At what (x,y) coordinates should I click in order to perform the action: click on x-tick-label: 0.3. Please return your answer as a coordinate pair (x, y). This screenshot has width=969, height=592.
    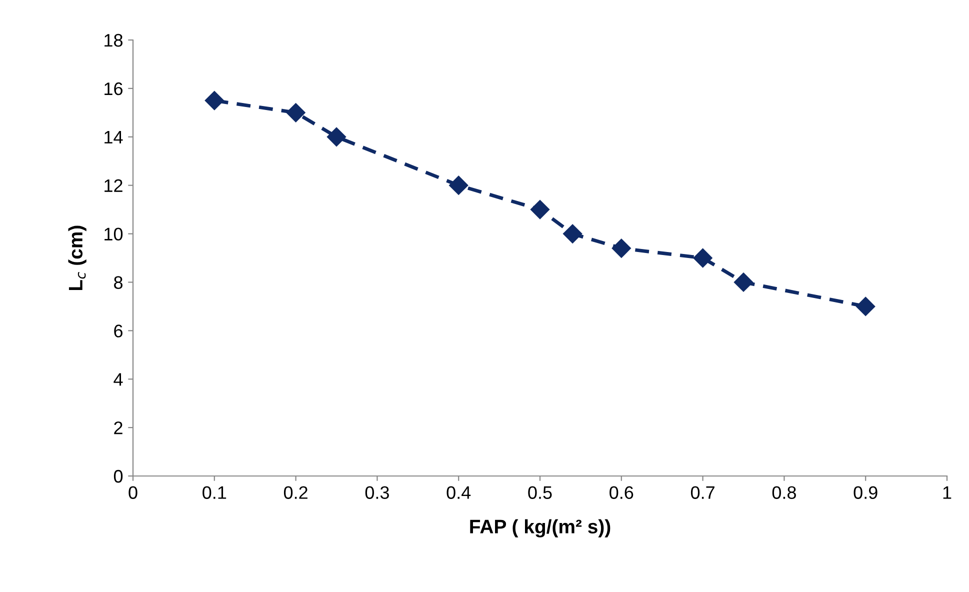
    Looking at the image, I should click on (377, 492).